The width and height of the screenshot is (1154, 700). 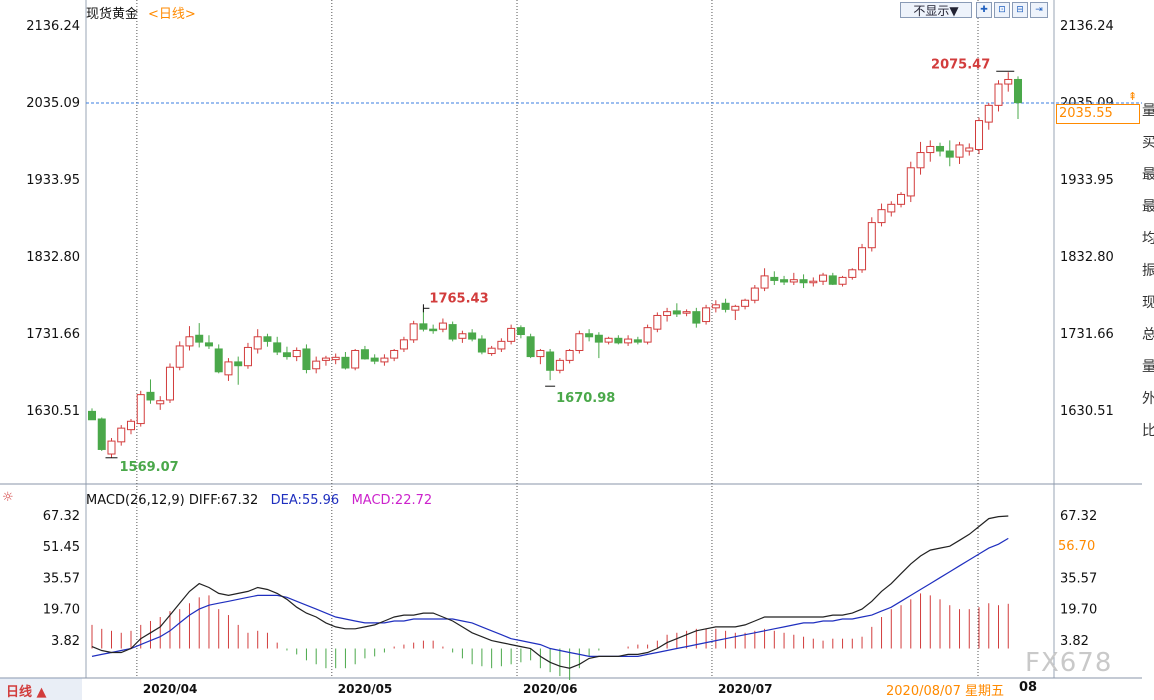 I want to click on period-link: <日线>, so click(x=172, y=14).